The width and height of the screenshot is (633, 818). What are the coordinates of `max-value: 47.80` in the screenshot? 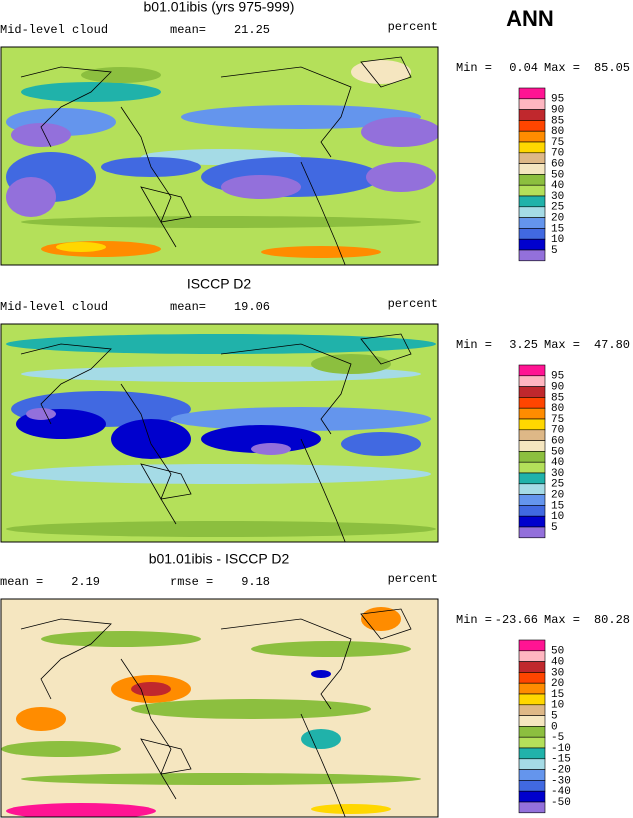 It's located at (612, 345).